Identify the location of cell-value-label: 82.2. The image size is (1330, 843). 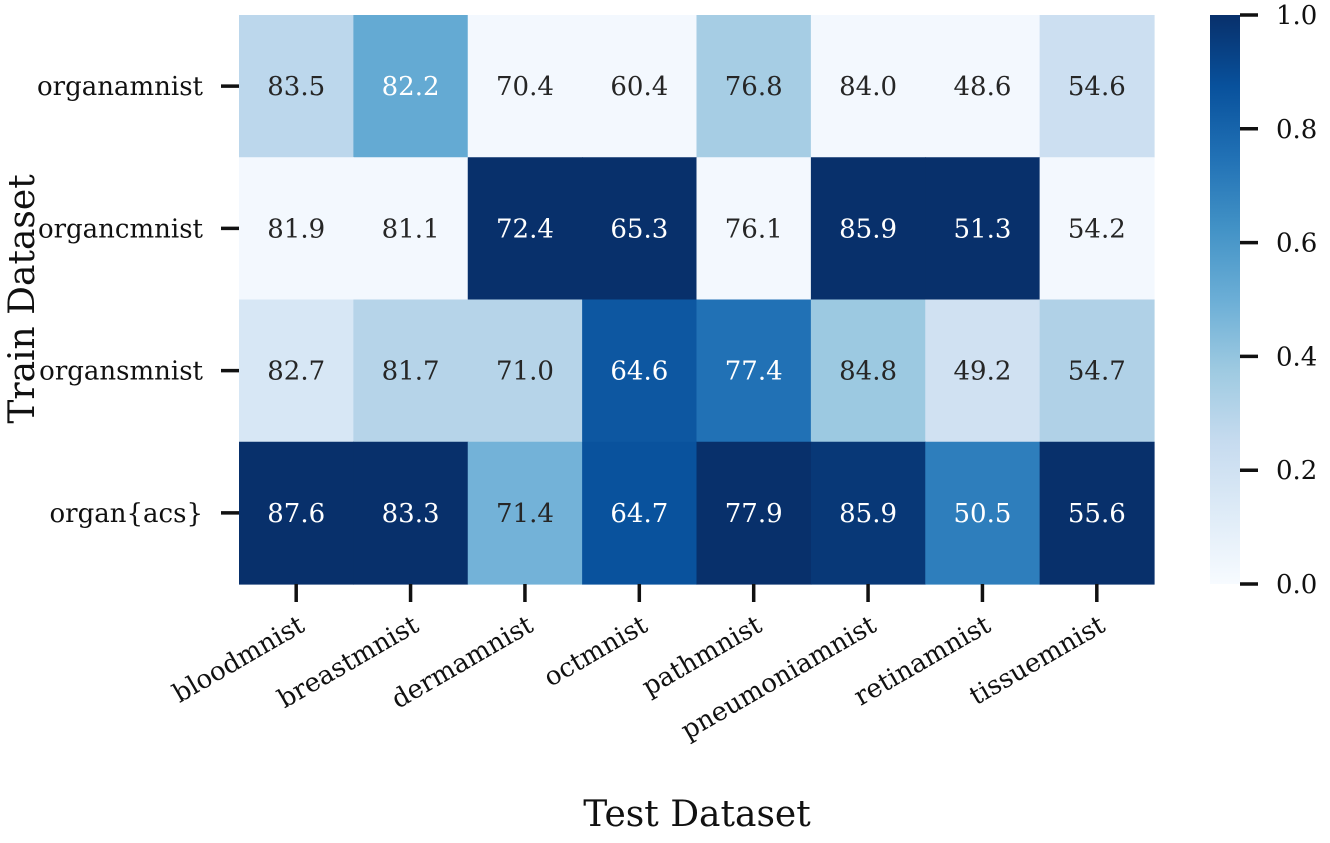
(411, 87).